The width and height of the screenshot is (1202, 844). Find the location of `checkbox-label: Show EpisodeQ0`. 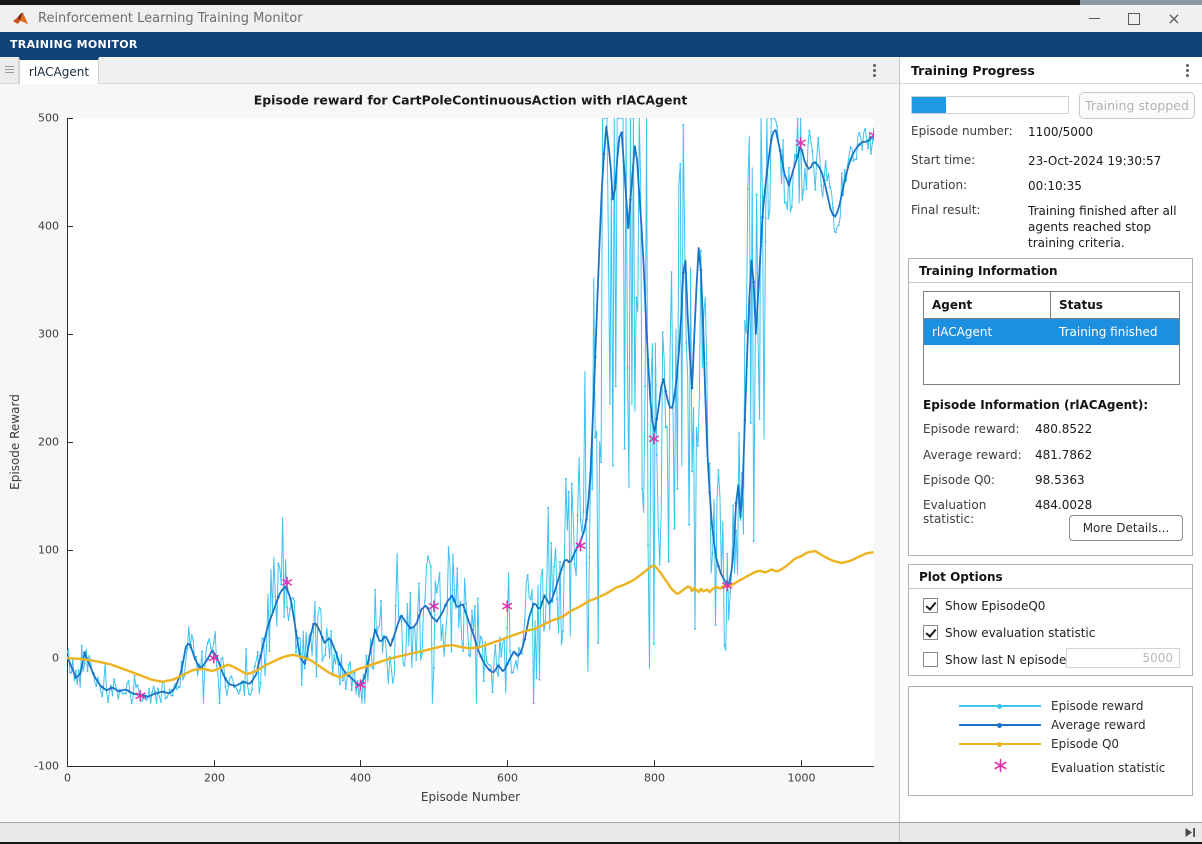

checkbox-label: Show EpisodeQ0 is located at coordinates (995, 605).